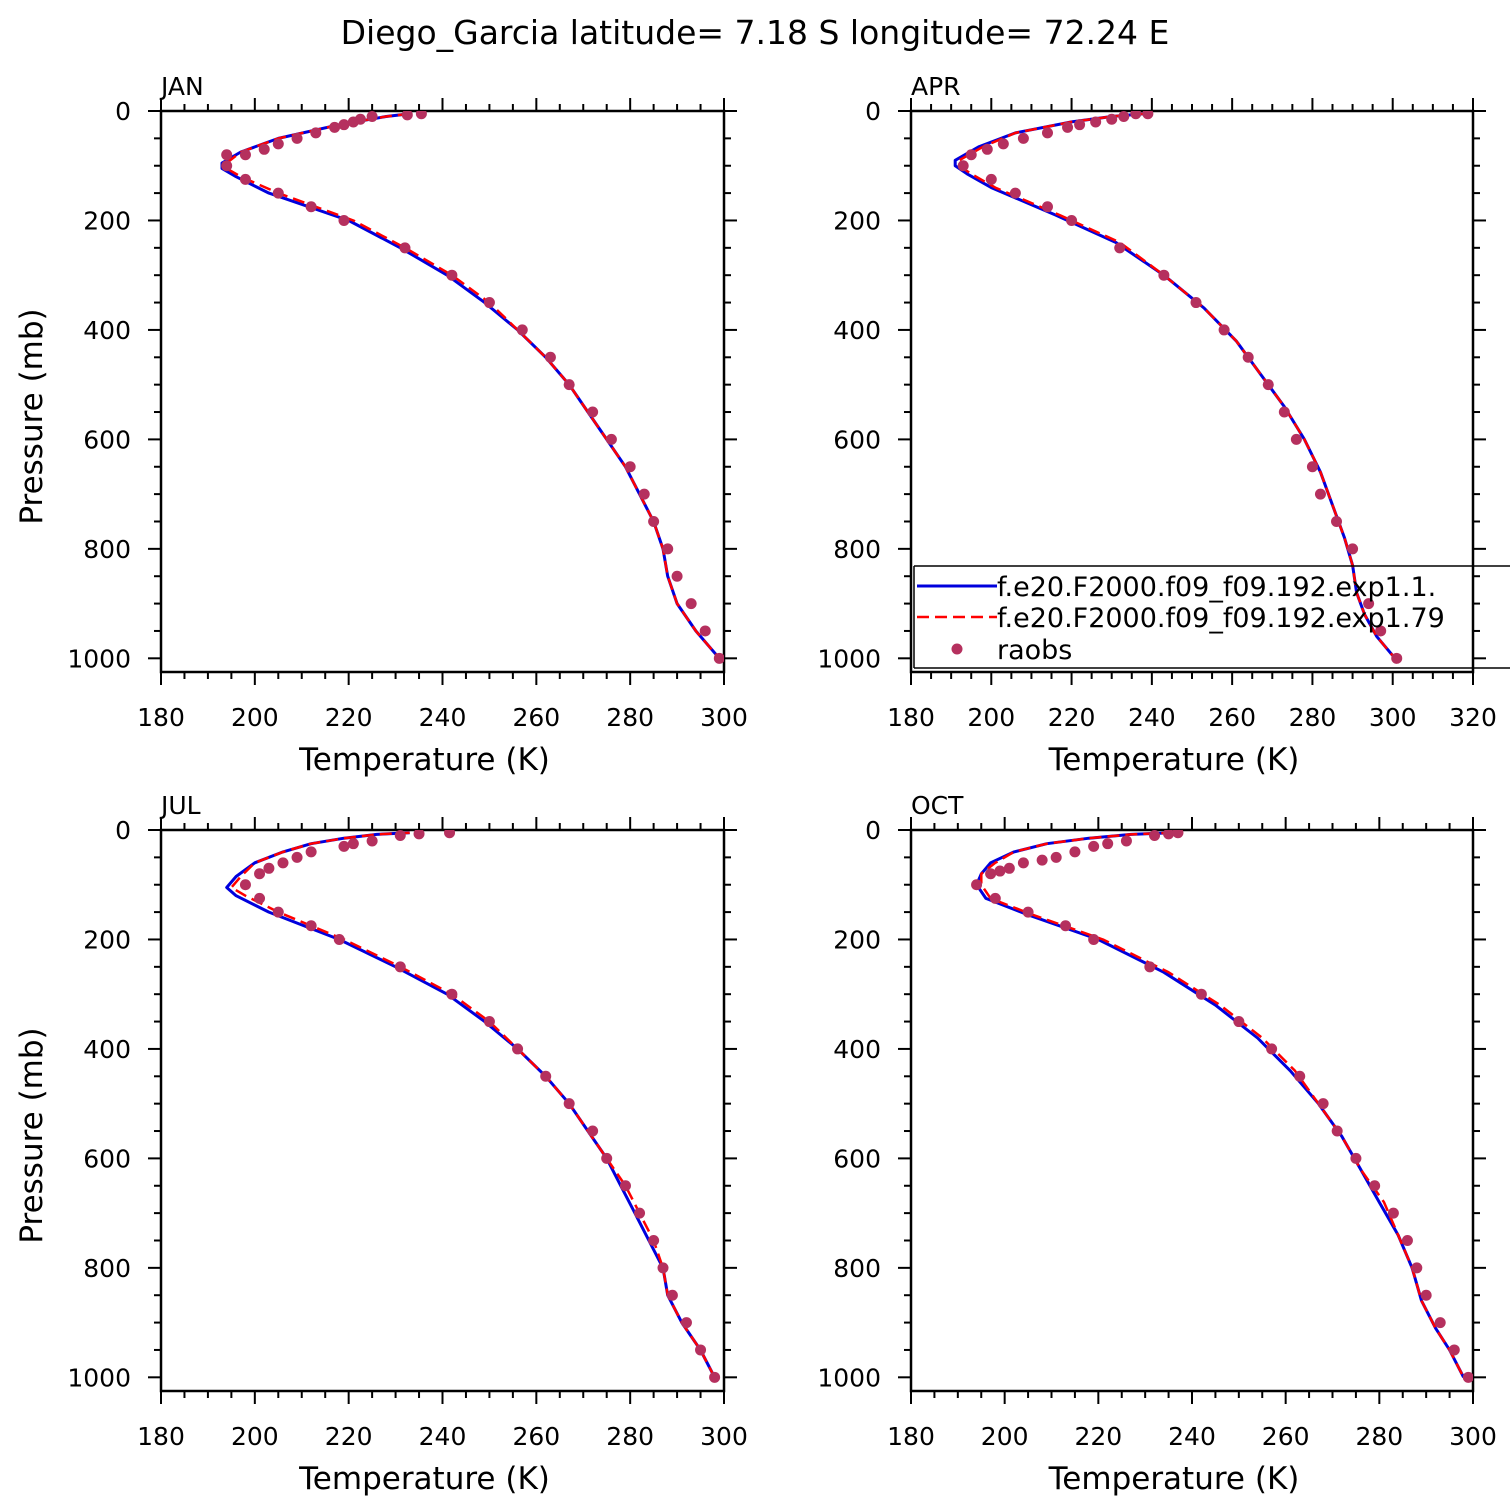  What do you see at coordinates (181, 86) in the screenshot?
I see `panel-label: JAN` at bounding box center [181, 86].